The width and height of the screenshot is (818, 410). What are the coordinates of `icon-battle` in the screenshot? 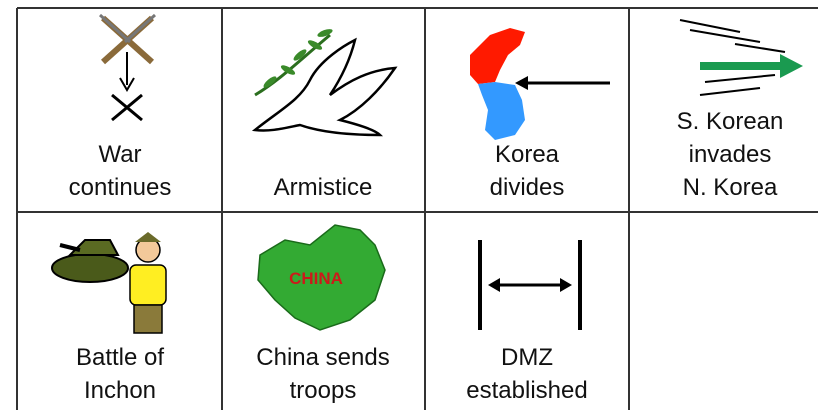 It's located at (109, 283).